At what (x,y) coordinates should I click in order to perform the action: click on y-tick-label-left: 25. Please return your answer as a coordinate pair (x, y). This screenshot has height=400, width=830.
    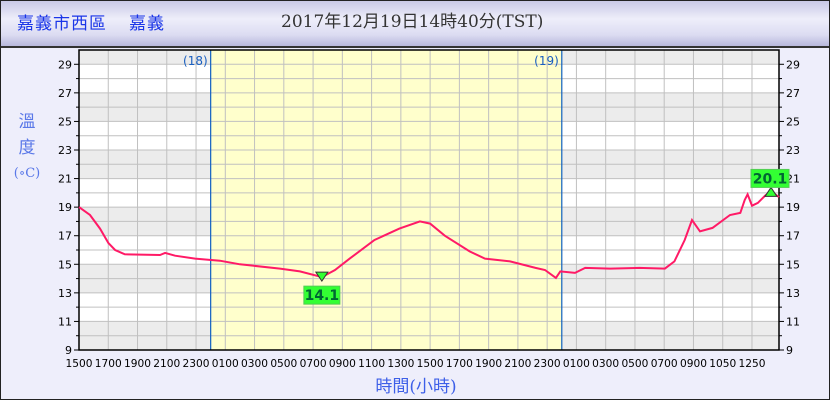
    Looking at the image, I should click on (65, 121).